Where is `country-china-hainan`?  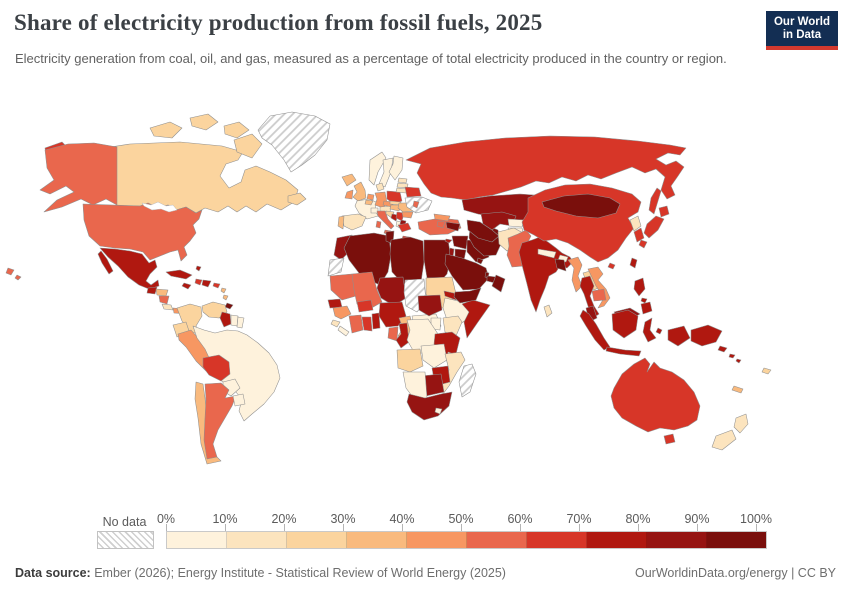
country-china-hainan is located at coordinates (611, 266).